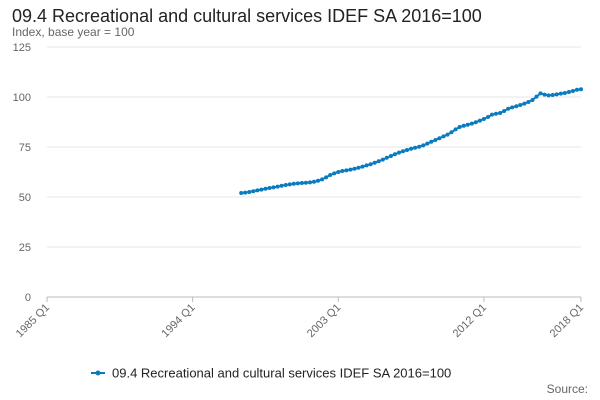  Describe the element at coordinates (22, 48) in the screenshot. I see `y-tick-label: 125` at that location.